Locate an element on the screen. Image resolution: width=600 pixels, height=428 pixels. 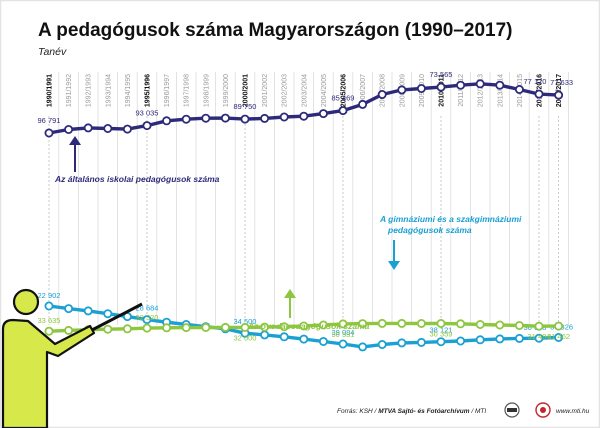
x-tick-label: 2013/2014 is located at coordinates (500, 90).